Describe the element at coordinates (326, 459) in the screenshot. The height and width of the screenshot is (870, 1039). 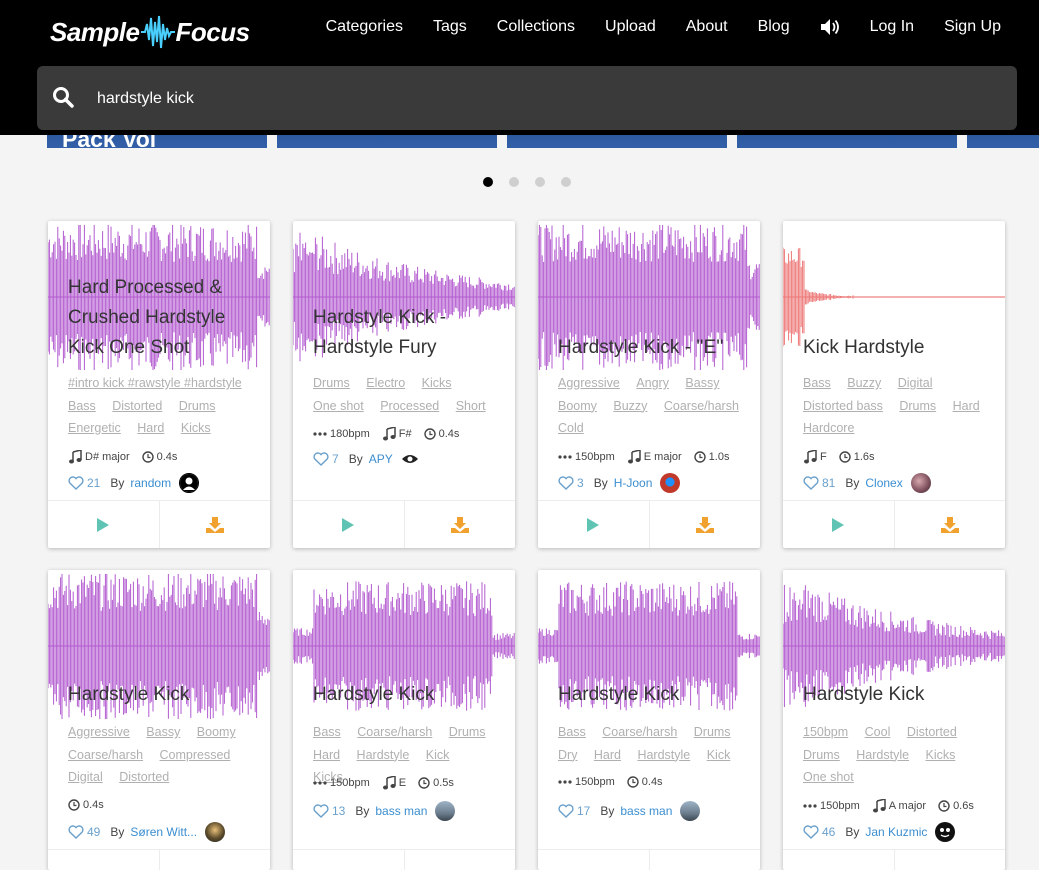
I see `like-button: 7` at that location.